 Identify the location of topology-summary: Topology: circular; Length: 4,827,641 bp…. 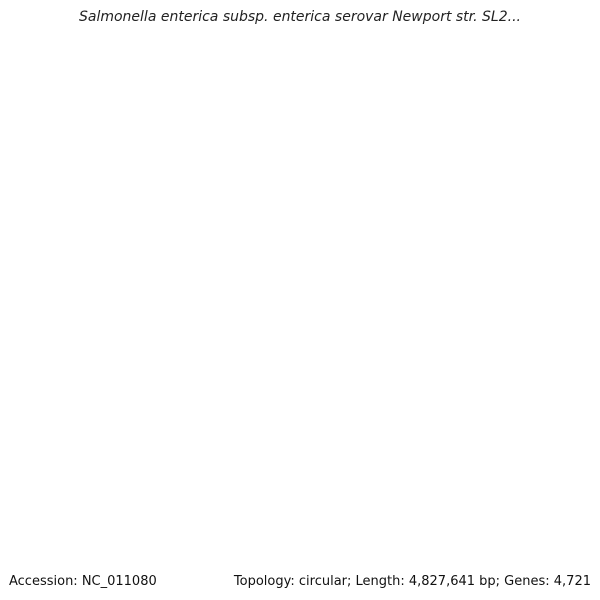
(412, 581).